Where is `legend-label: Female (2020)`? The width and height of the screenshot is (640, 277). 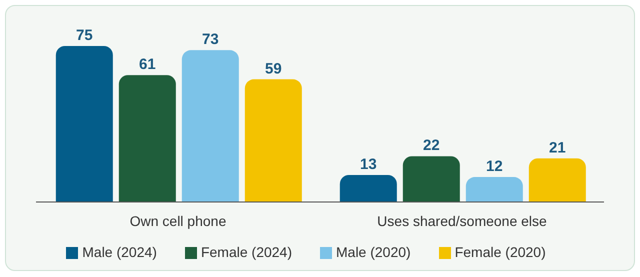
legend-label: Female (2020) is located at coordinates (500, 252).